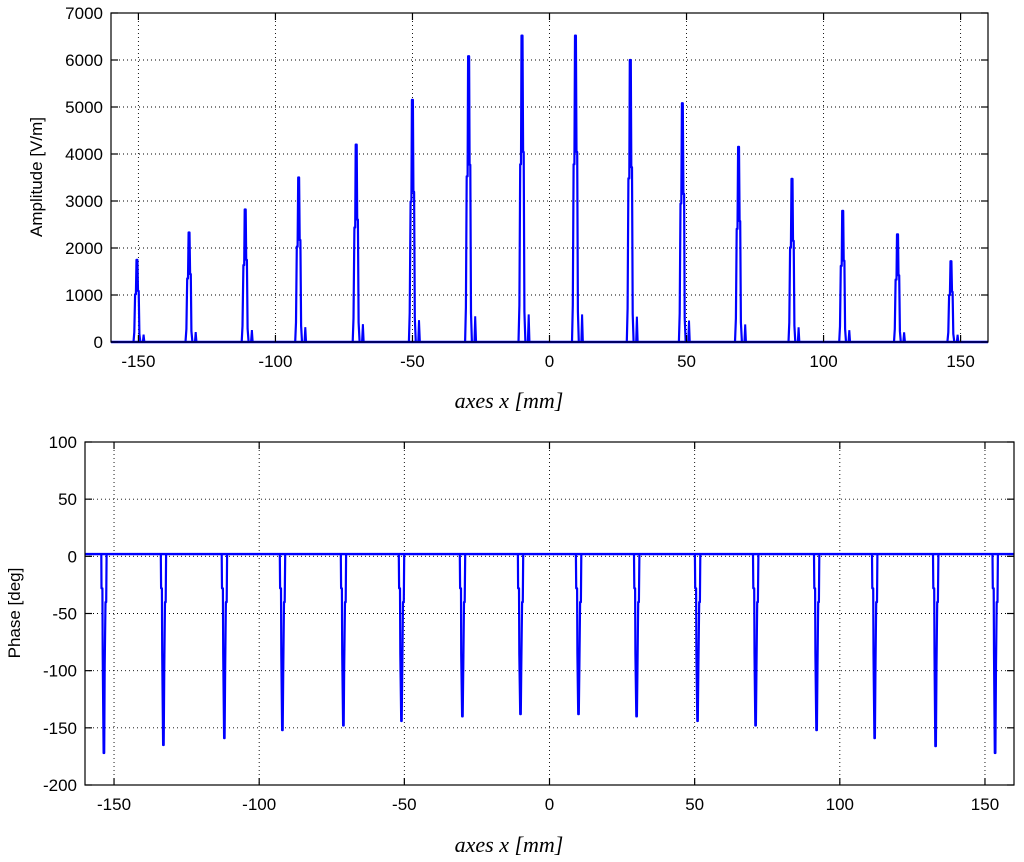  Describe the element at coordinates (960, 361) in the screenshot. I see `amplitude-x-tick-label: 150` at that location.